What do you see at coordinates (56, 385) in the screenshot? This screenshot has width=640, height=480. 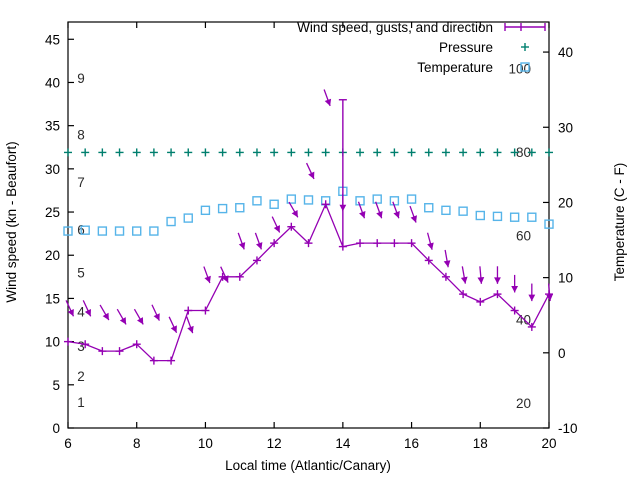 I see `y-tick-label: 5` at bounding box center [56, 385].